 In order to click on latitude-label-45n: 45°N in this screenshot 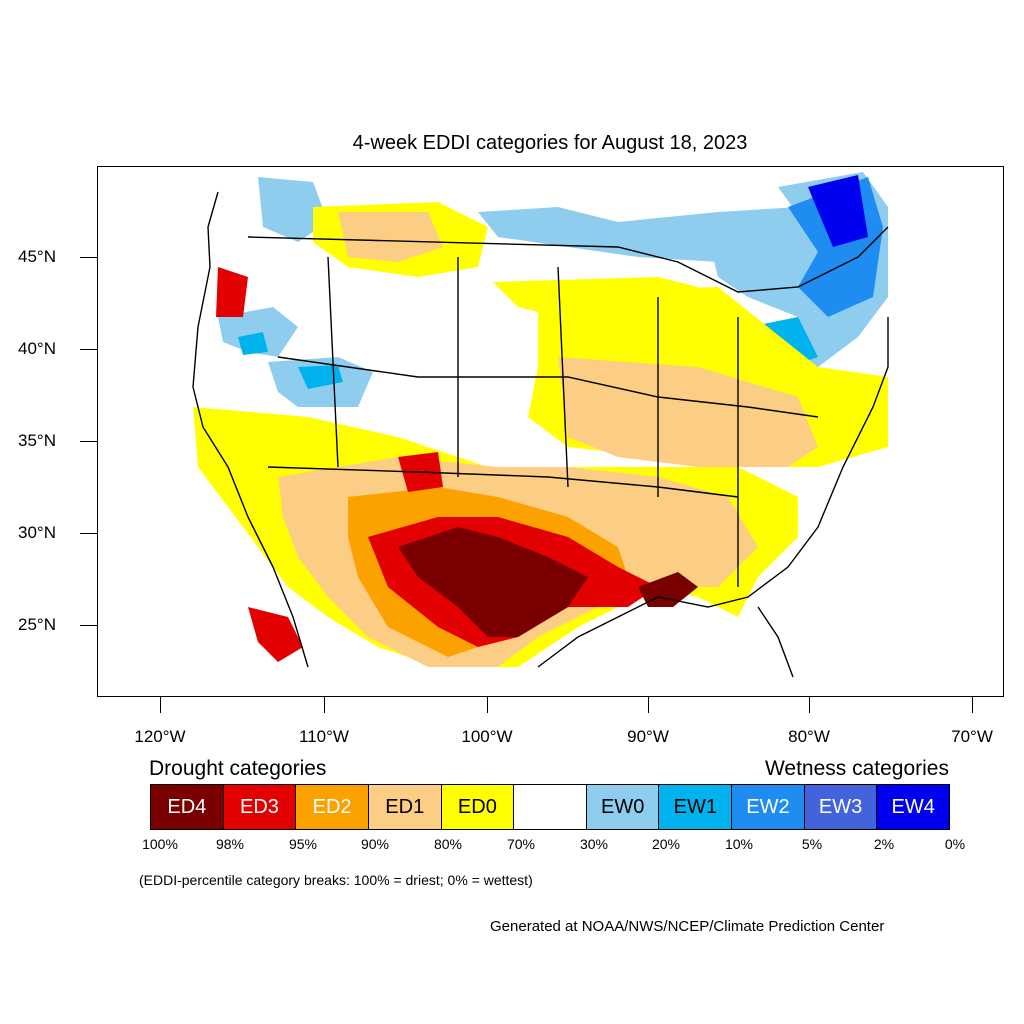, I will do `click(37, 256)`.